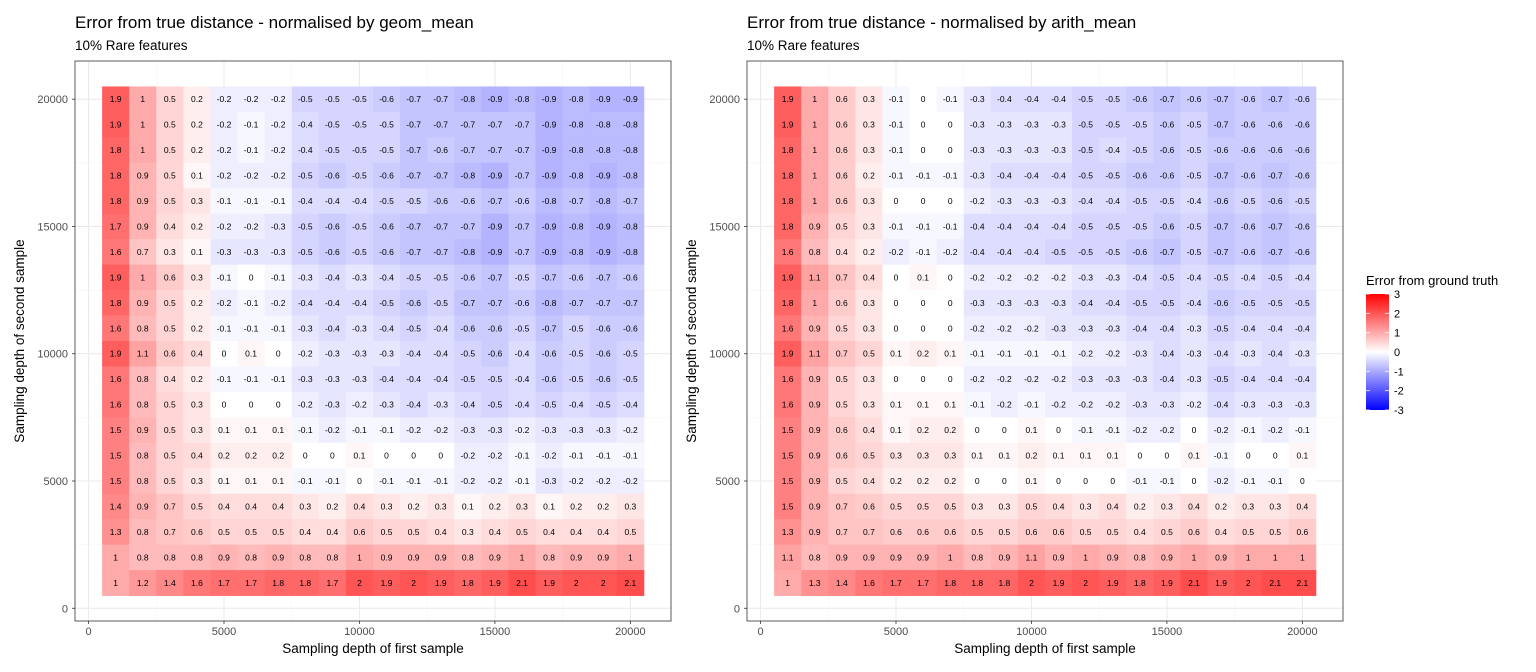 Image resolution: width=1536 pixels, height=672 pixels. Describe the element at coordinates (278, 379) in the screenshot. I see `cell-label: -0.1` at that location.